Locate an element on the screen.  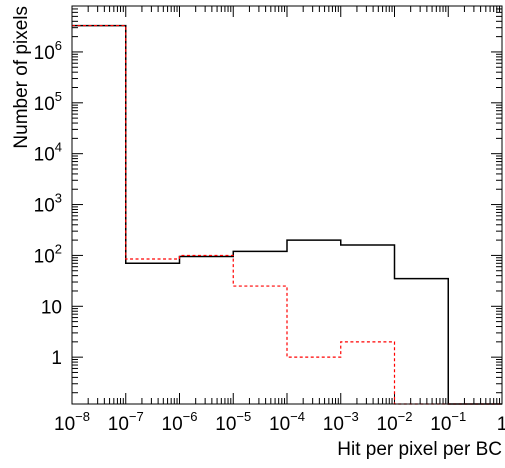
y-axis-title: Number of pixels is located at coordinates (21, 77).